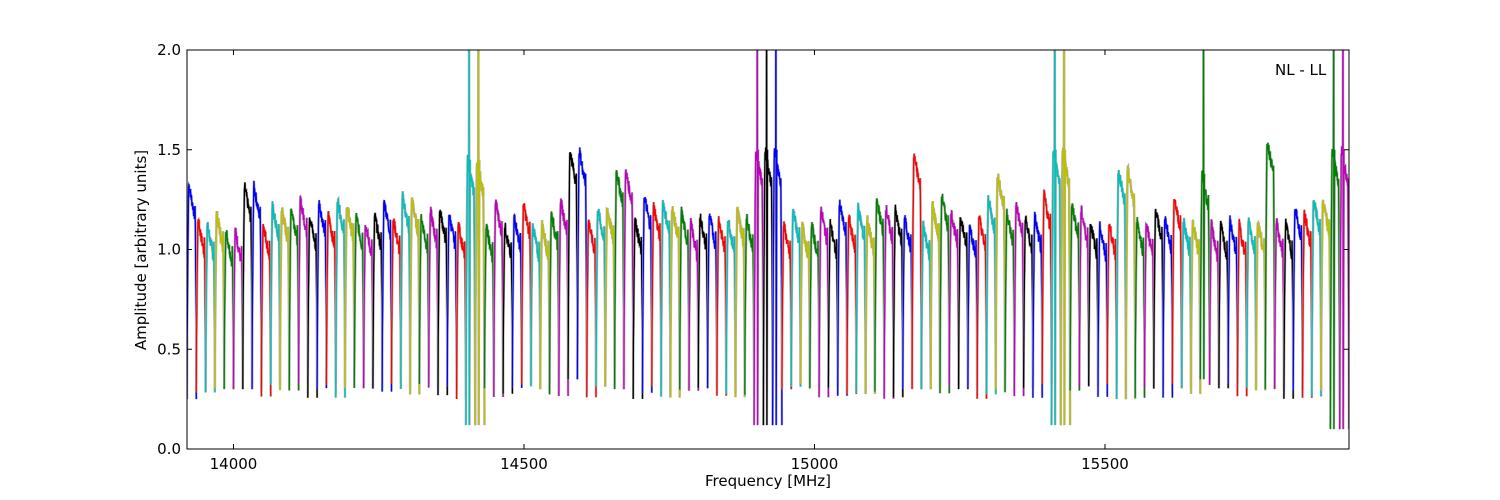  Describe the element at coordinates (1301, 70) in the screenshot. I see `annotation-label: NL - LL` at that location.